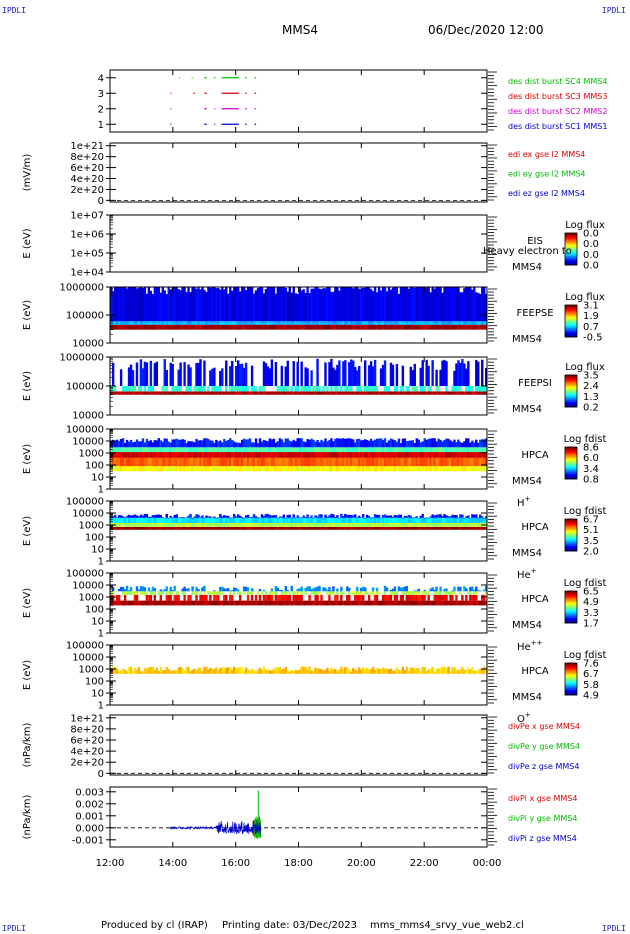  What do you see at coordinates (88, 416) in the screenshot?
I see `y-tick-label: 10000` at bounding box center [88, 416].